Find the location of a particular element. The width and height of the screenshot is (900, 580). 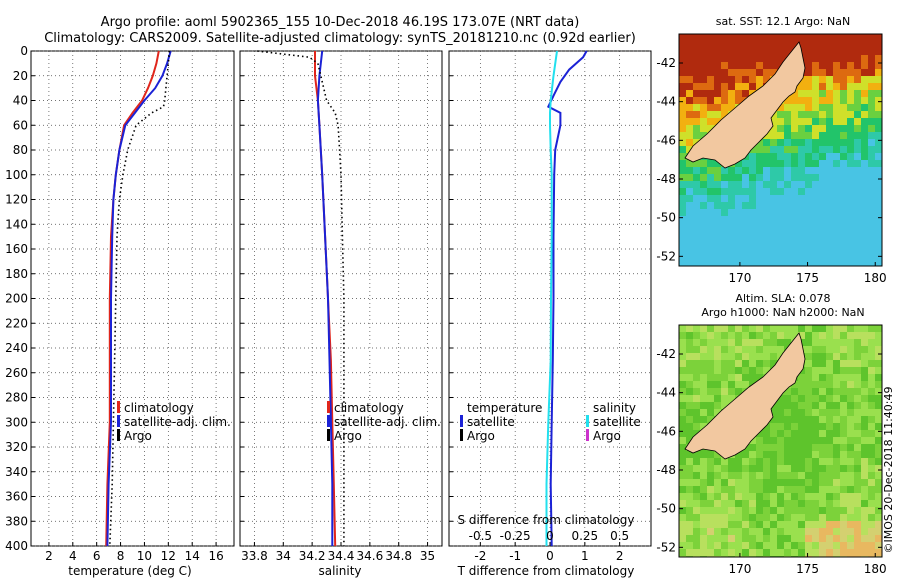

sla-map-subtitle: Argo h1000: NaN h2000: NaN is located at coordinates (782, 312).